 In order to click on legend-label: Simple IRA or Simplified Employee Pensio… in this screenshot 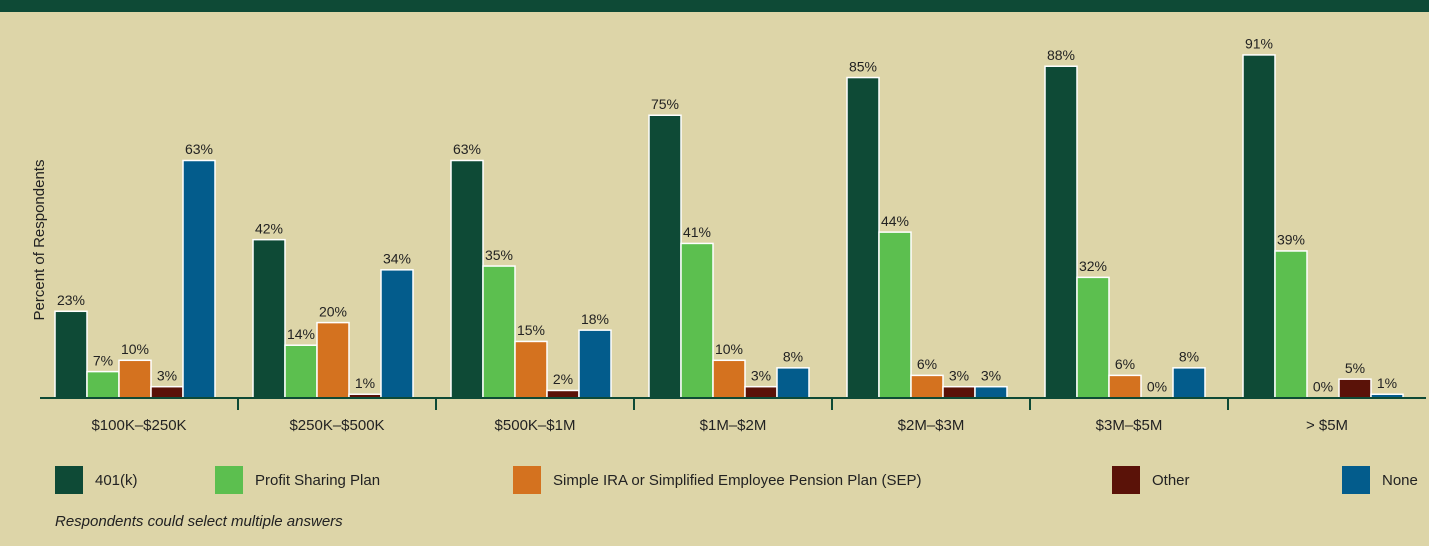, I will do `click(737, 480)`.